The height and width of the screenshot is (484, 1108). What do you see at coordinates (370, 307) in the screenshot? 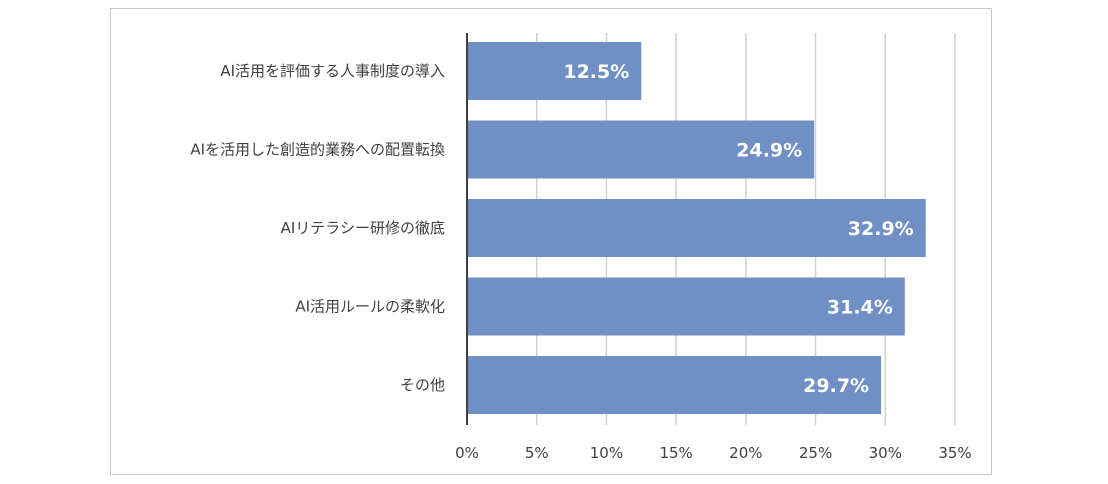
I see `category-label: AI活用ルールの柔軟化` at bounding box center [370, 307].